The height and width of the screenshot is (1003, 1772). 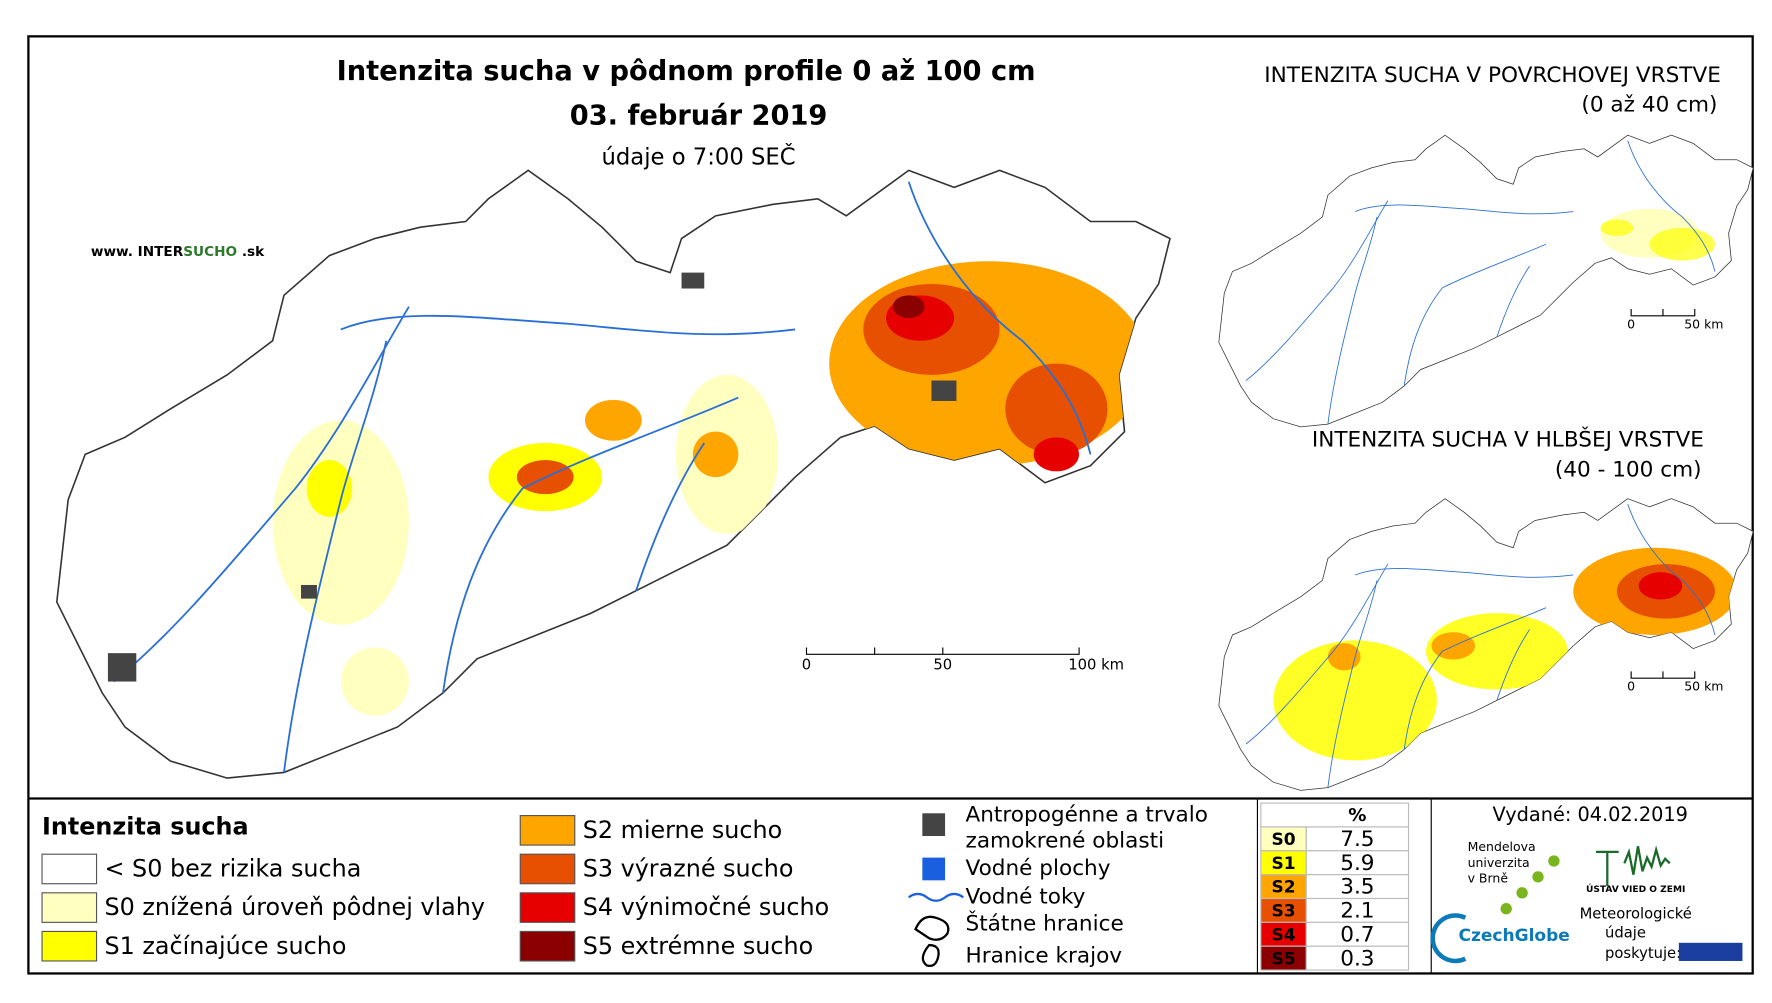 I want to click on table-code: S2, so click(x=1284, y=888).